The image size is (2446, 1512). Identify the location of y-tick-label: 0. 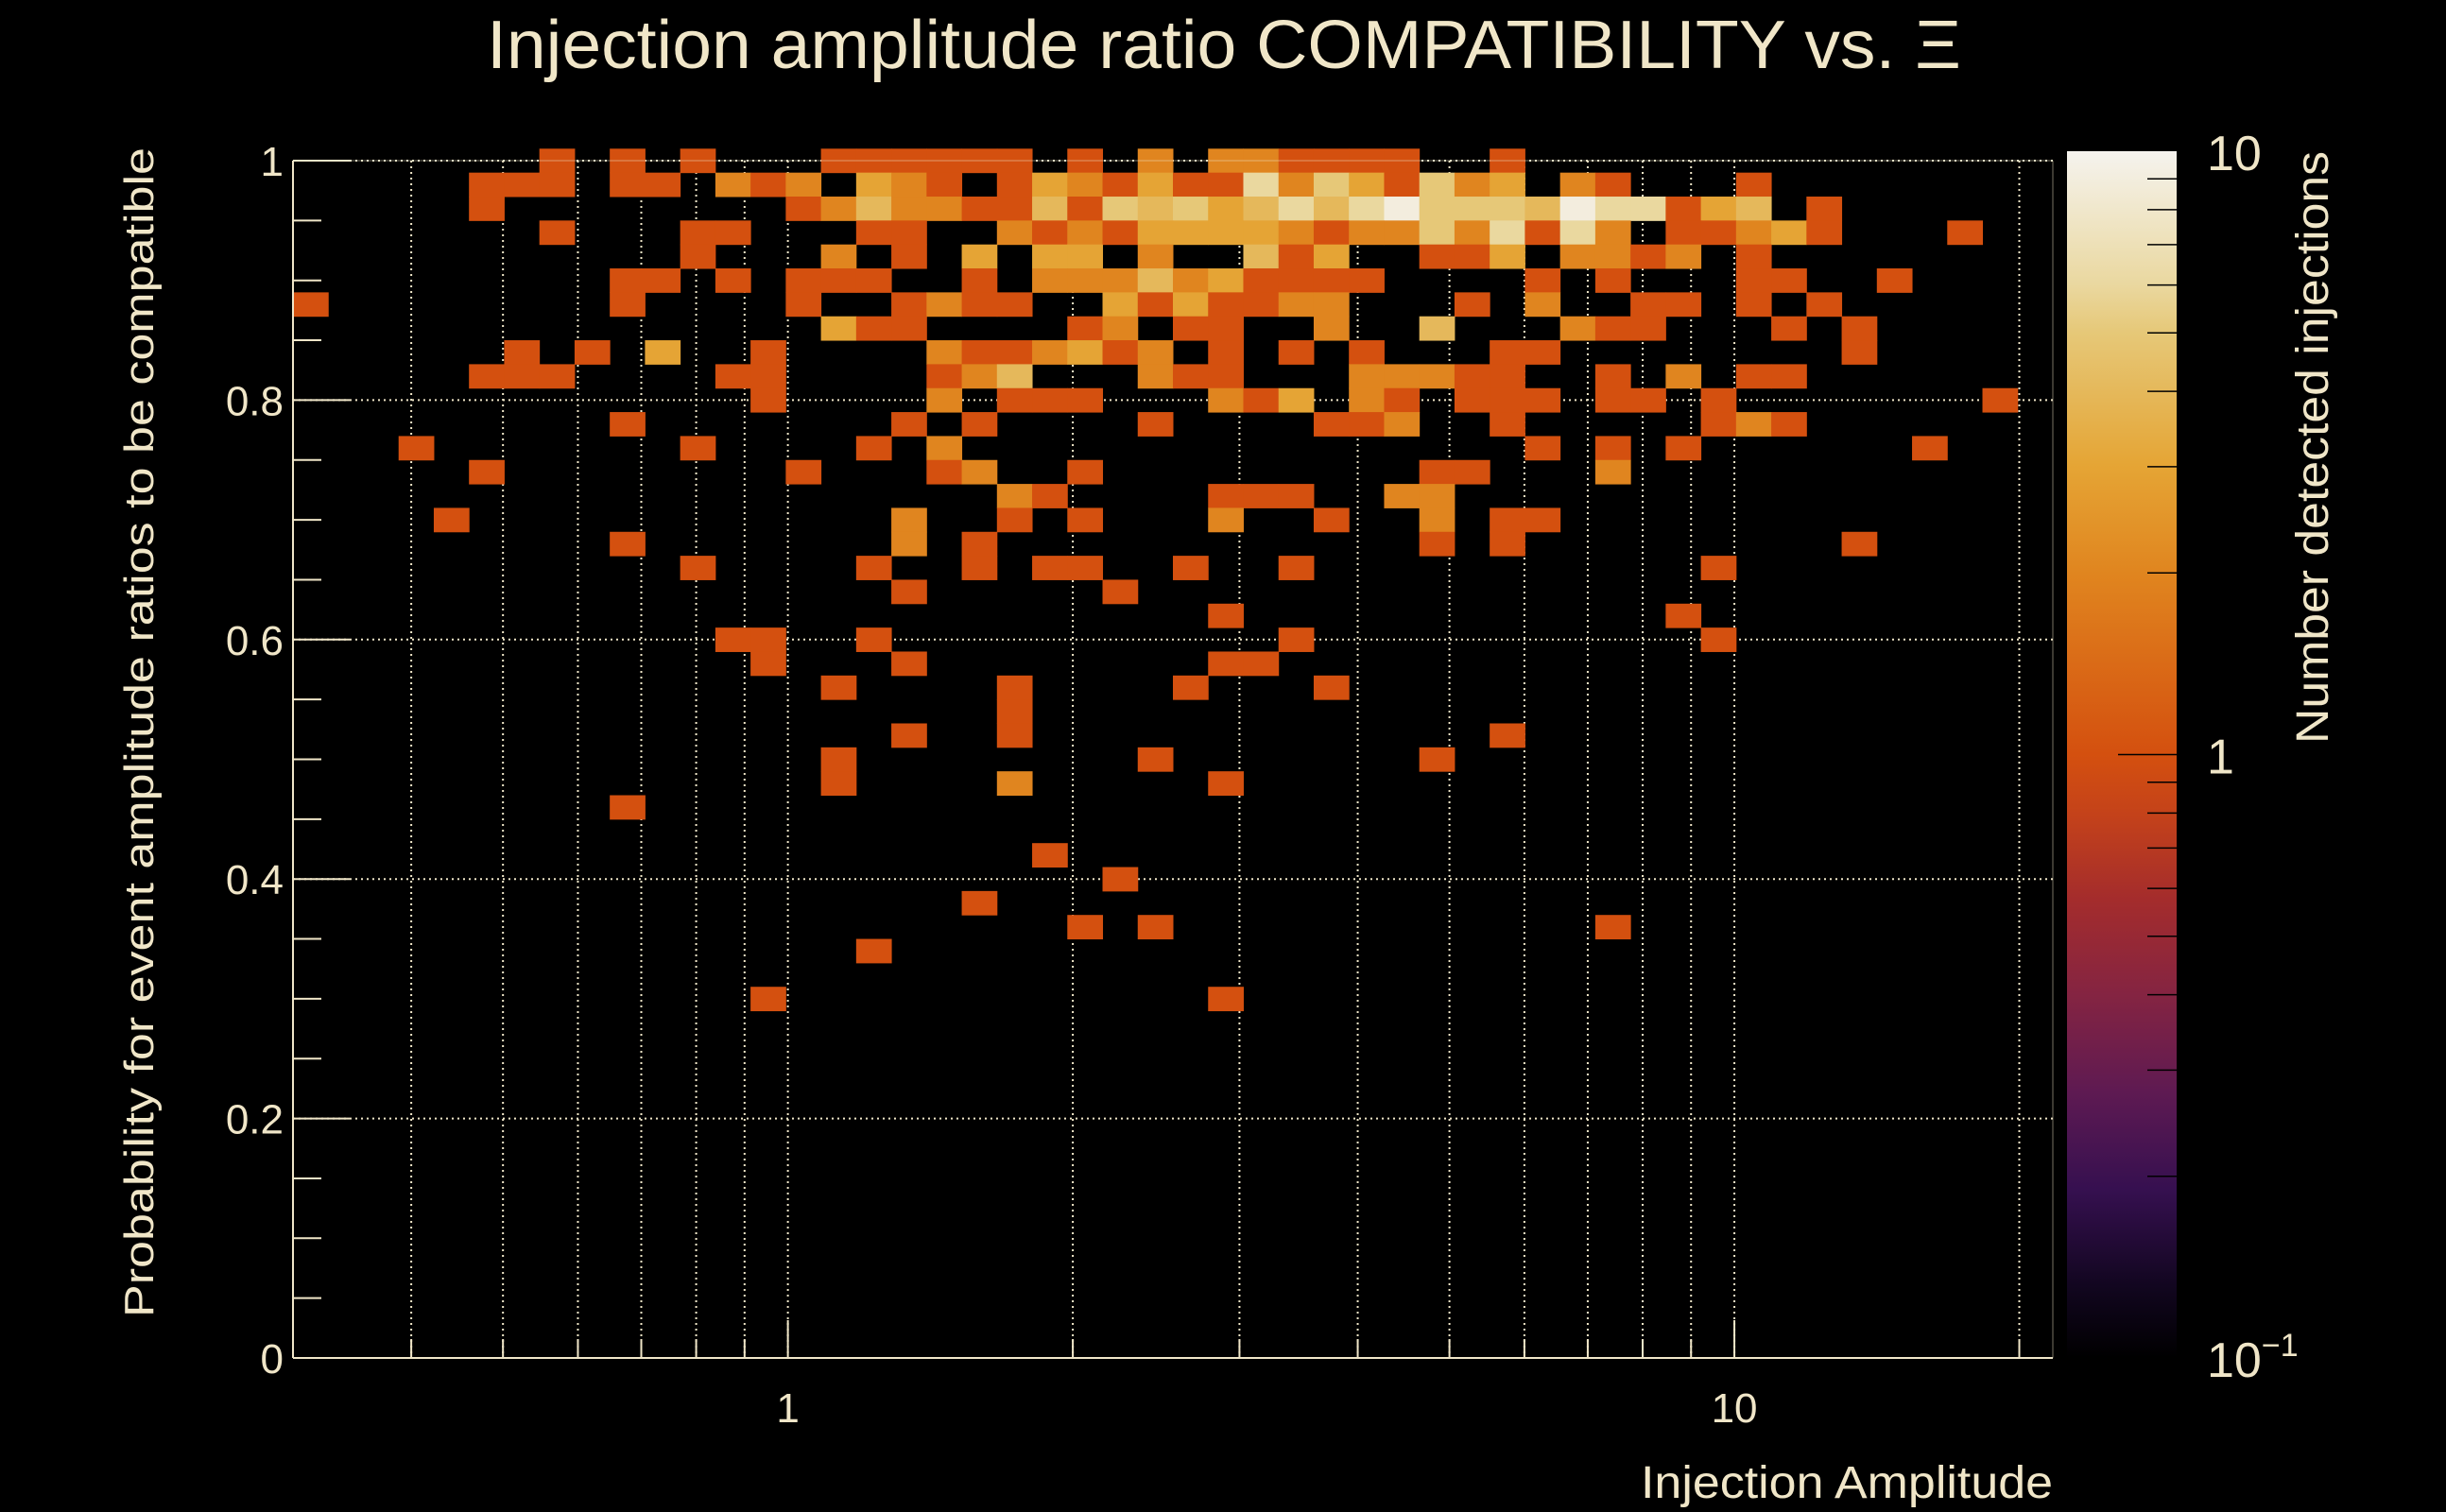
(272, 1359).